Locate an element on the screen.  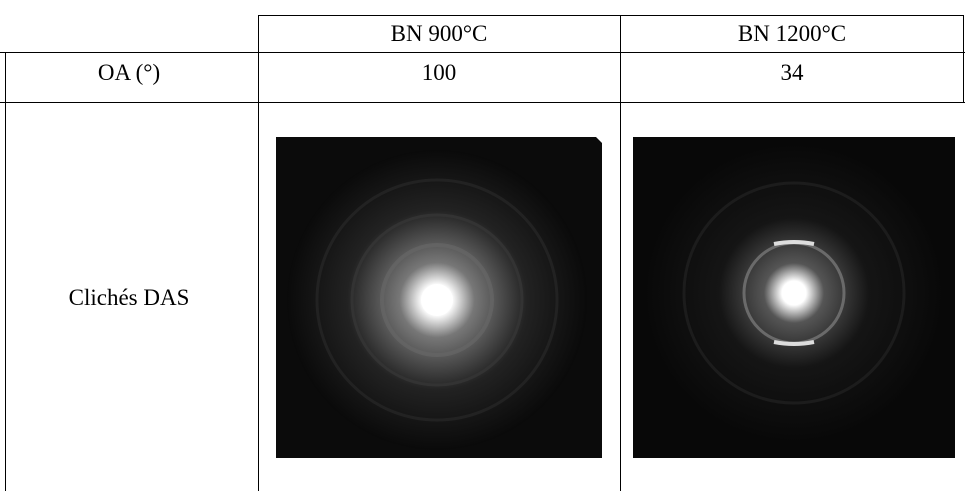
cell: 34 is located at coordinates (792, 72).